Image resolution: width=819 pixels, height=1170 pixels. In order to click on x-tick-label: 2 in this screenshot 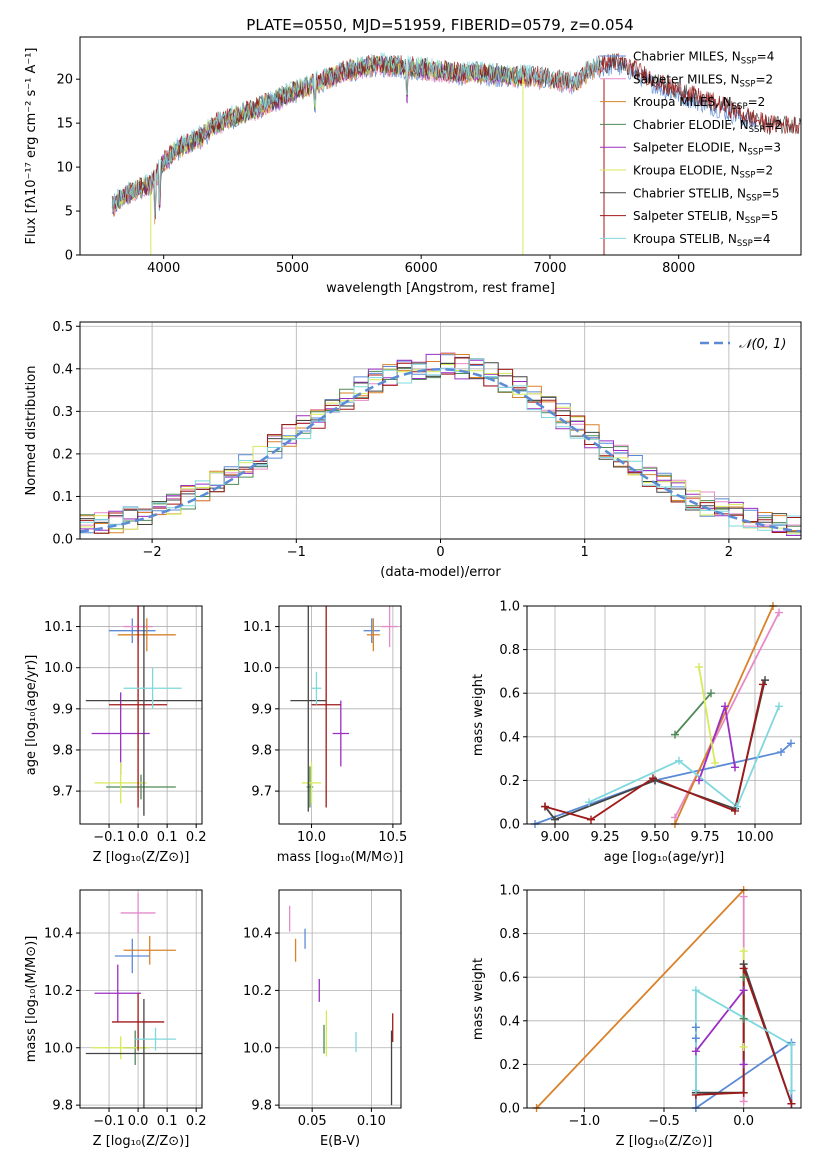, I will do `click(729, 552)`.